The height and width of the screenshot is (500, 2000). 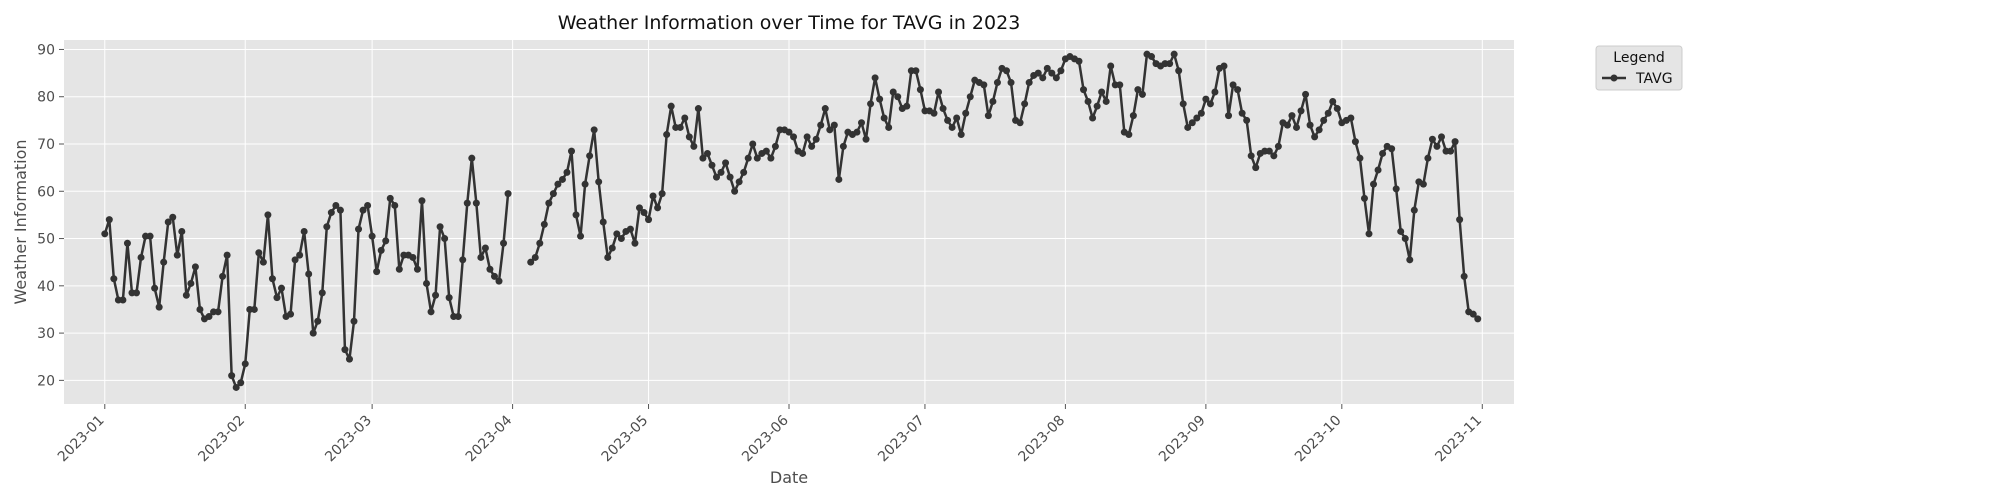 I want to click on y-tick-label: 40, so click(x=46, y=287).